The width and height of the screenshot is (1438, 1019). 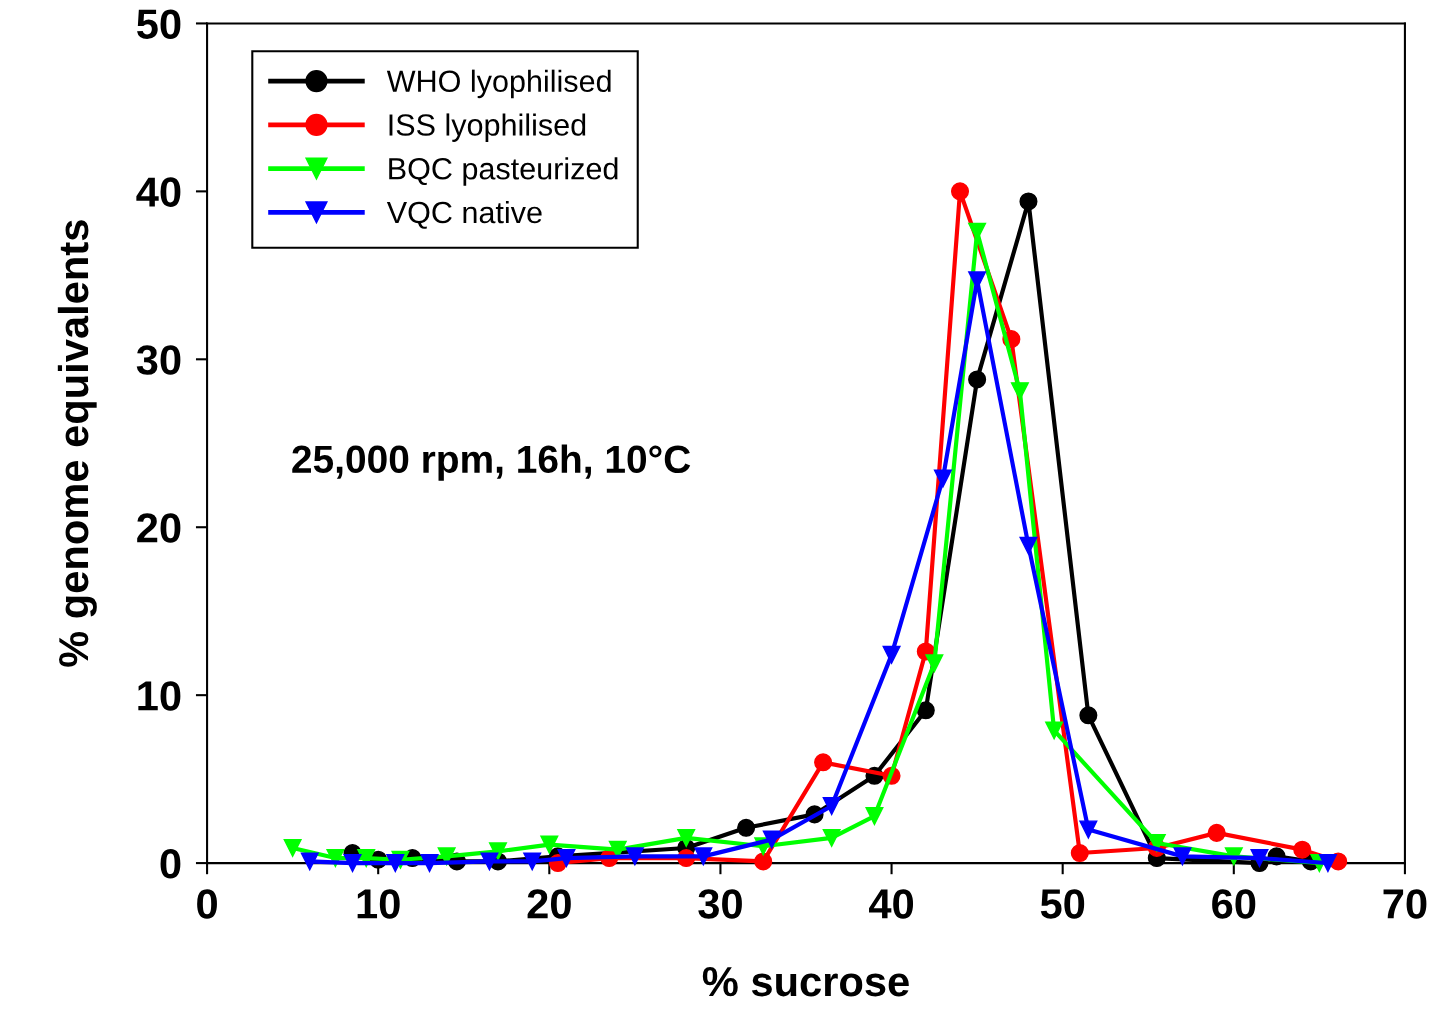 I want to click on x-tick-label: 70, so click(x=1405, y=904).